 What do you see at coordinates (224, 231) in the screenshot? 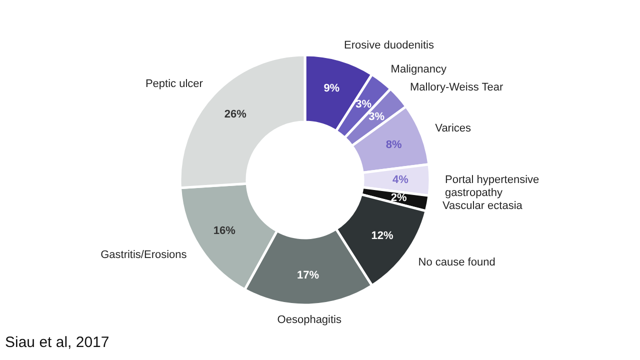
I see `data-label: 16%` at bounding box center [224, 231].